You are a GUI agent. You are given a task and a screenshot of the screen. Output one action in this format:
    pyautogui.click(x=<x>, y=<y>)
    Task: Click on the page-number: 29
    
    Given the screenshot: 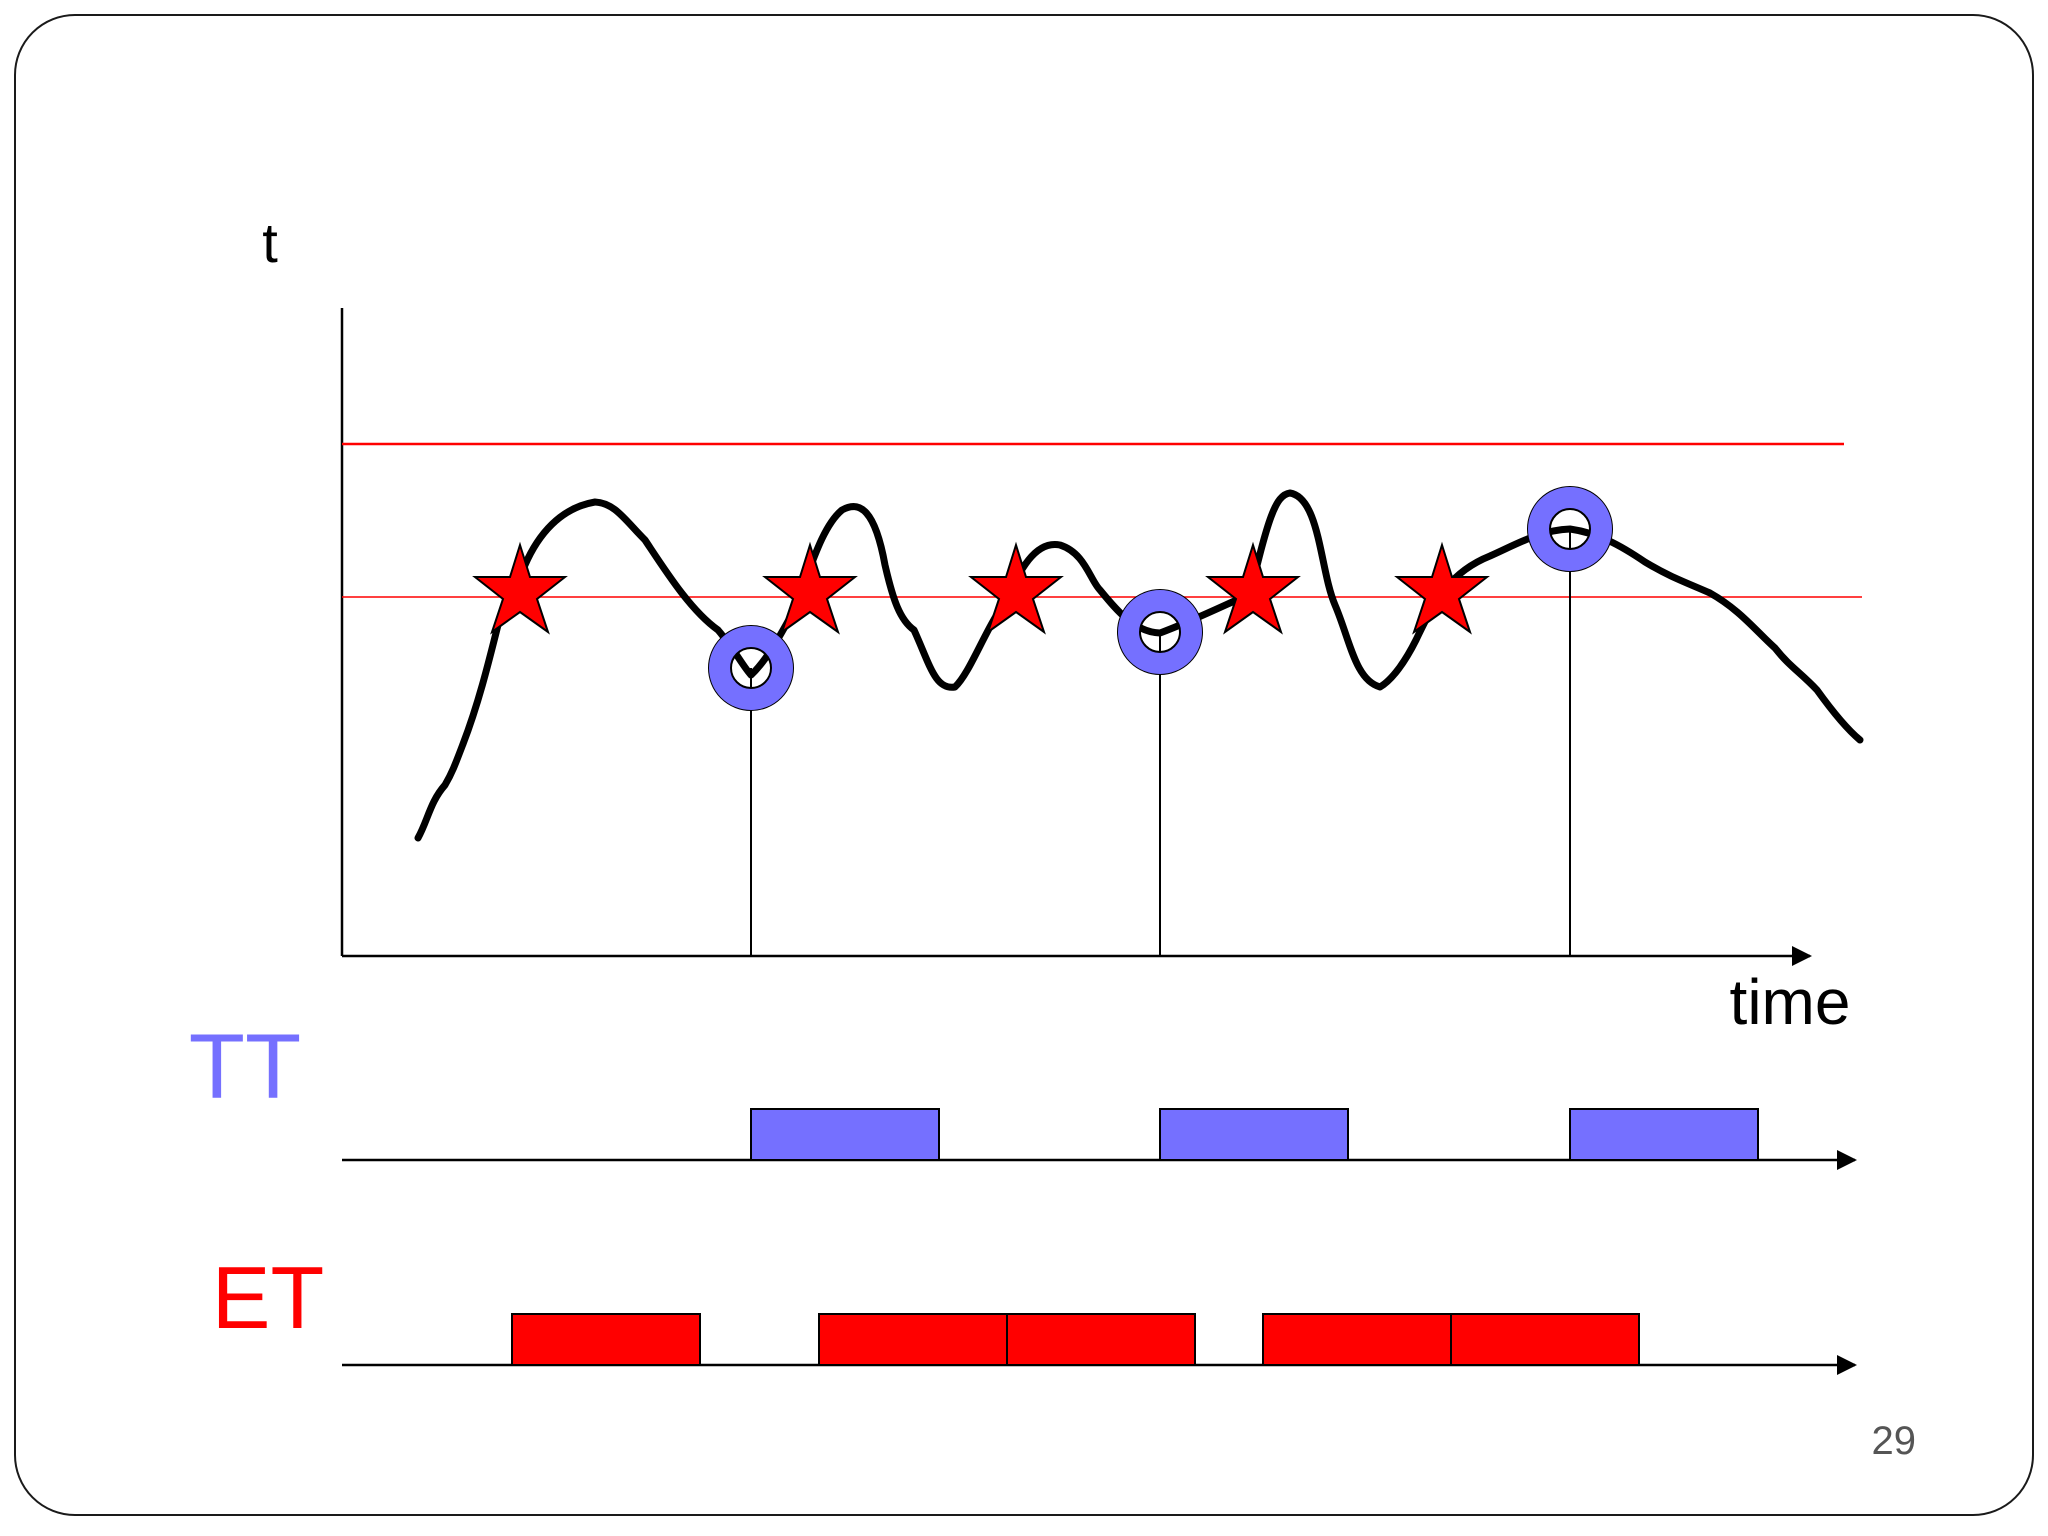 What is the action you would take?
    pyautogui.click(x=1894, y=1441)
    